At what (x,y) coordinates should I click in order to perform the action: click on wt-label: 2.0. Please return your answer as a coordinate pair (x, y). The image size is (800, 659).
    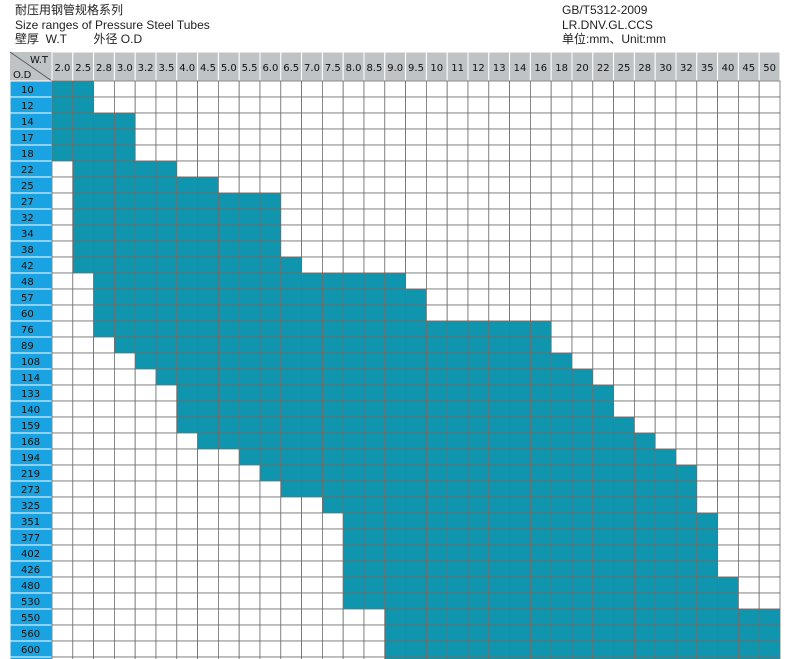
    Looking at the image, I should click on (62, 68).